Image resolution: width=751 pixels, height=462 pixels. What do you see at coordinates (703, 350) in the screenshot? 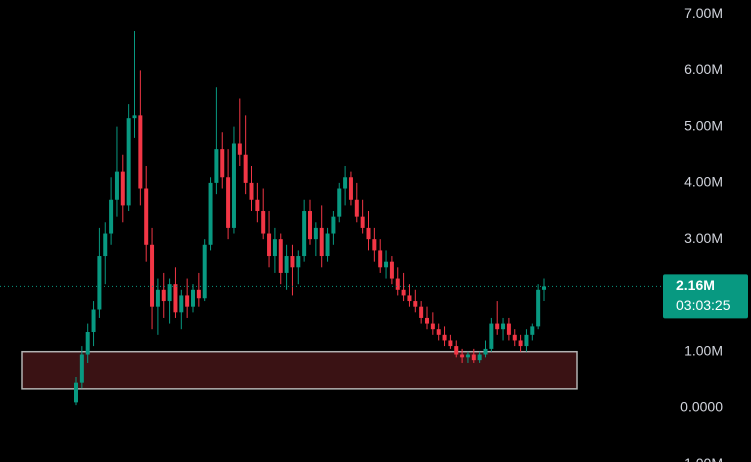
I see `y-tick-label: 1.00M` at bounding box center [703, 350].